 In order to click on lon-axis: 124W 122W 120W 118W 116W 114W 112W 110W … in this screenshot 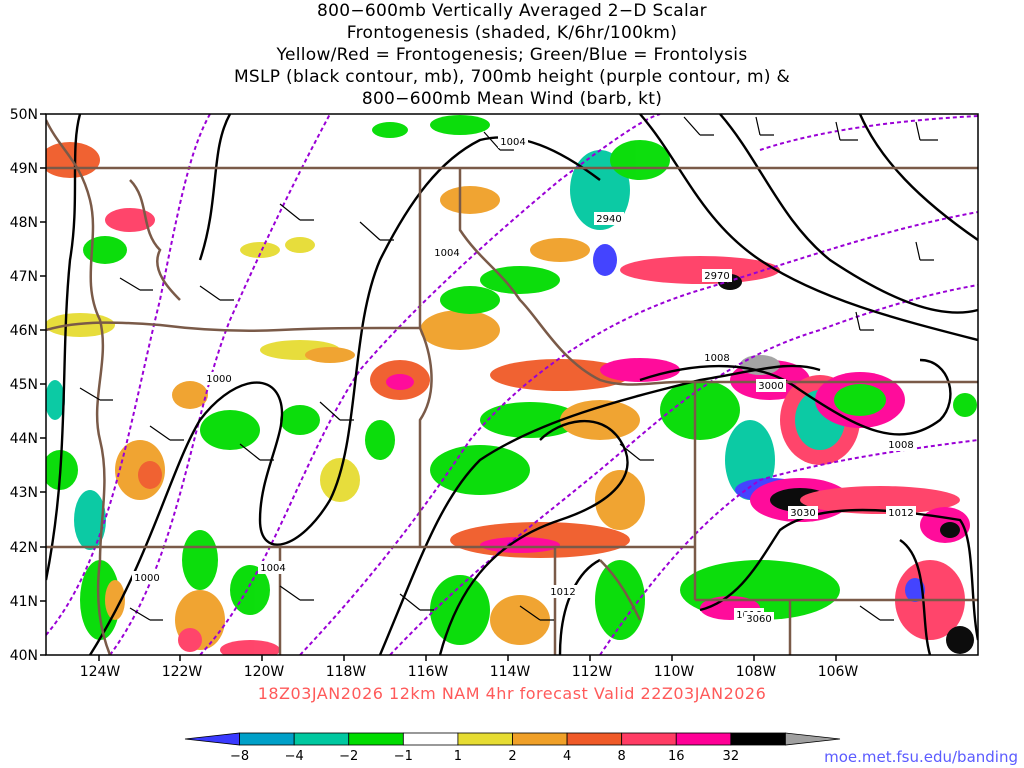, I will do `click(469, 667)`.